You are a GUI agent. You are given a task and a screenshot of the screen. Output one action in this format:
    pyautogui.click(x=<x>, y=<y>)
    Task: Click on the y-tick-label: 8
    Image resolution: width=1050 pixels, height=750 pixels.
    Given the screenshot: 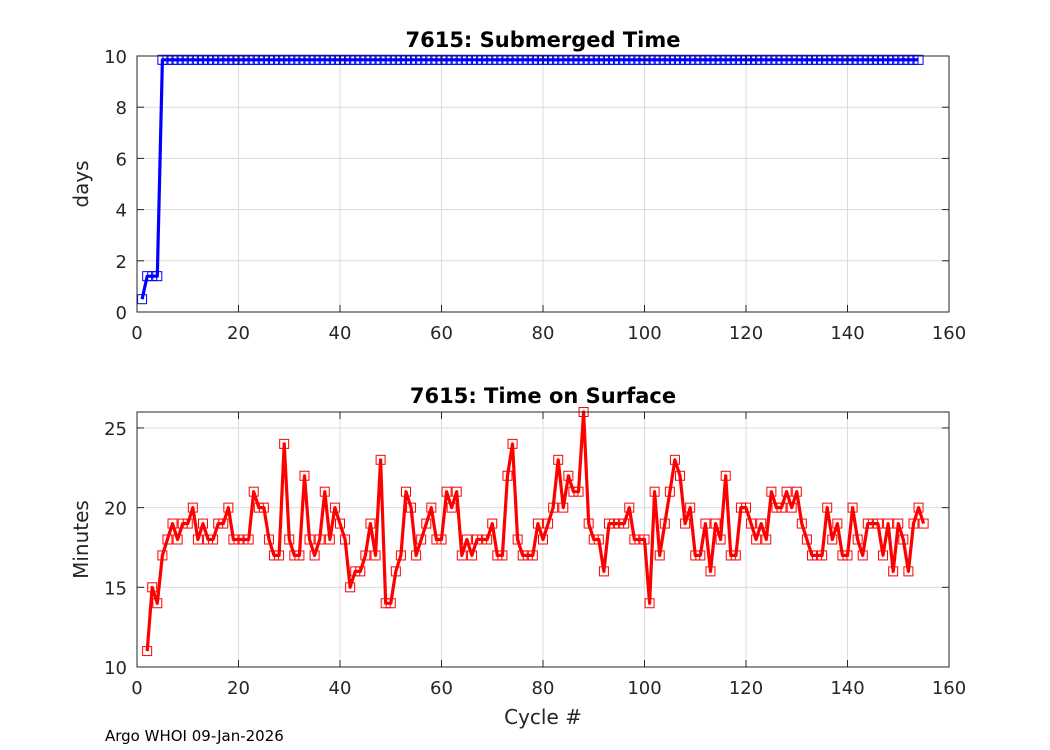 What is the action you would take?
    pyautogui.click(x=121, y=108)
    